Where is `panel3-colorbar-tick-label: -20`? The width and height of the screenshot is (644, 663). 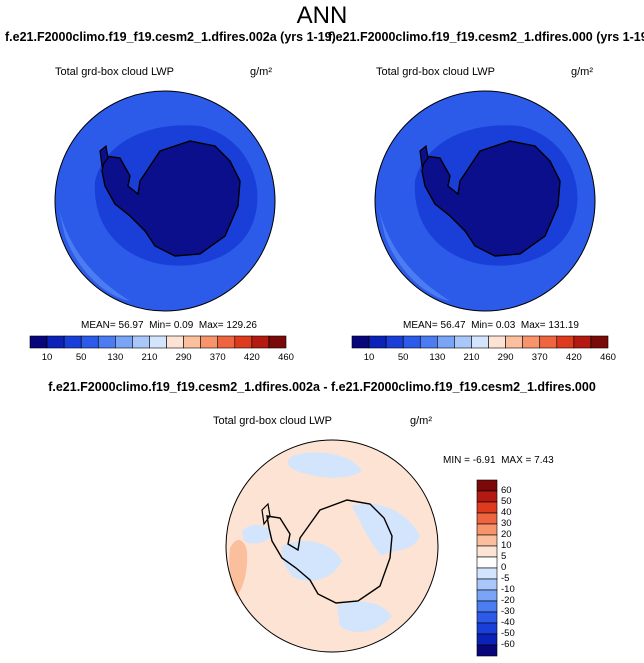
panel3-colorbar-tick-label: -20 is located at coordinates (508, 600).